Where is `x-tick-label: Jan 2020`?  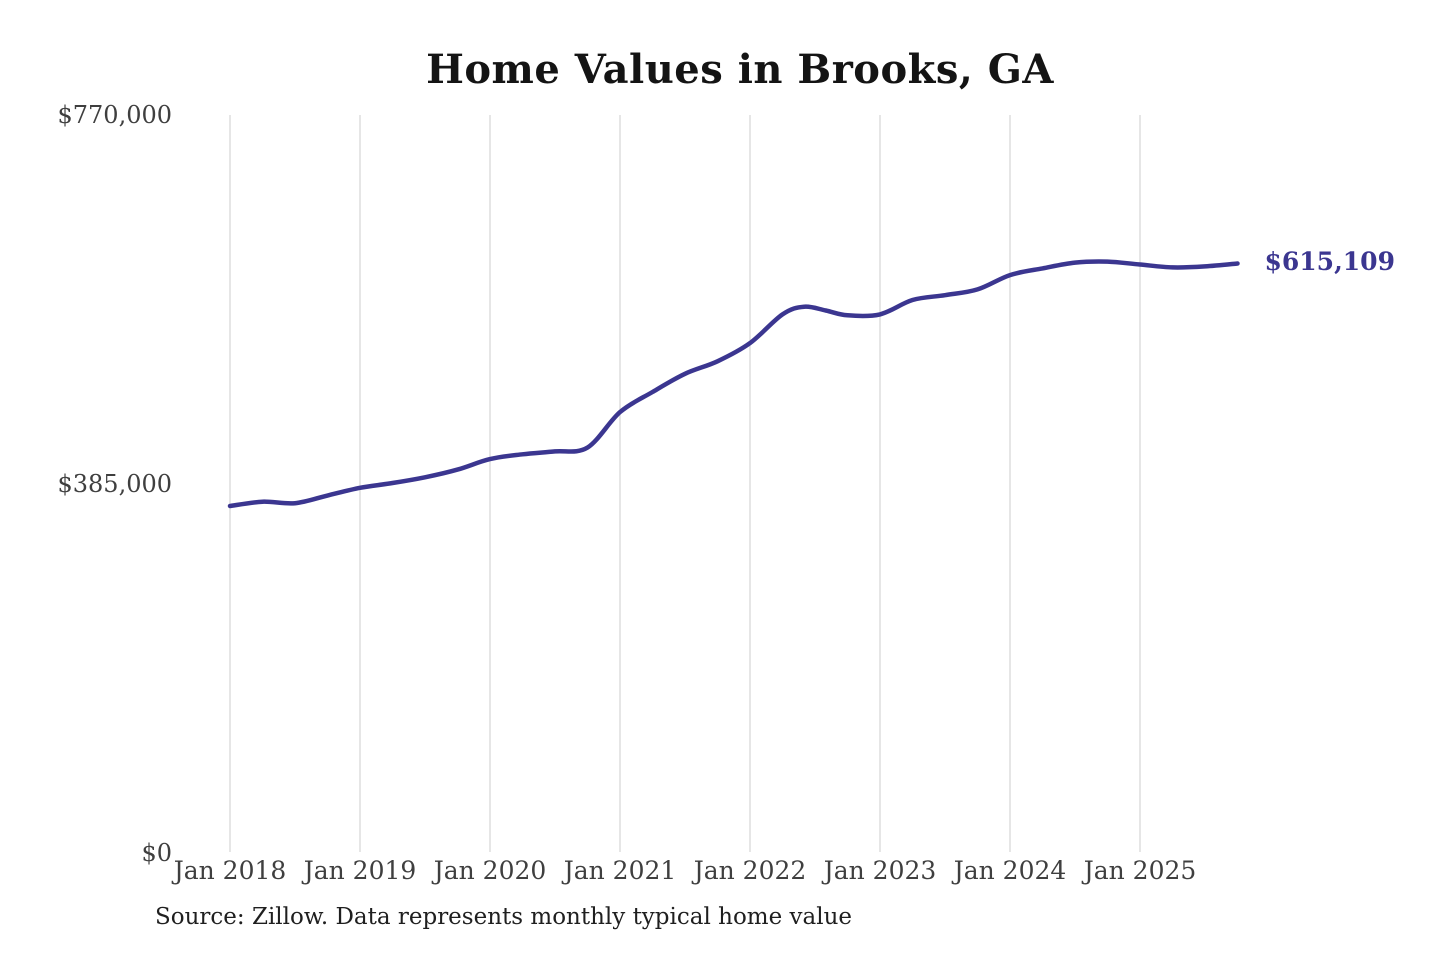
x-tick-label: Jan 2020 is located at coordinates (490, 870).